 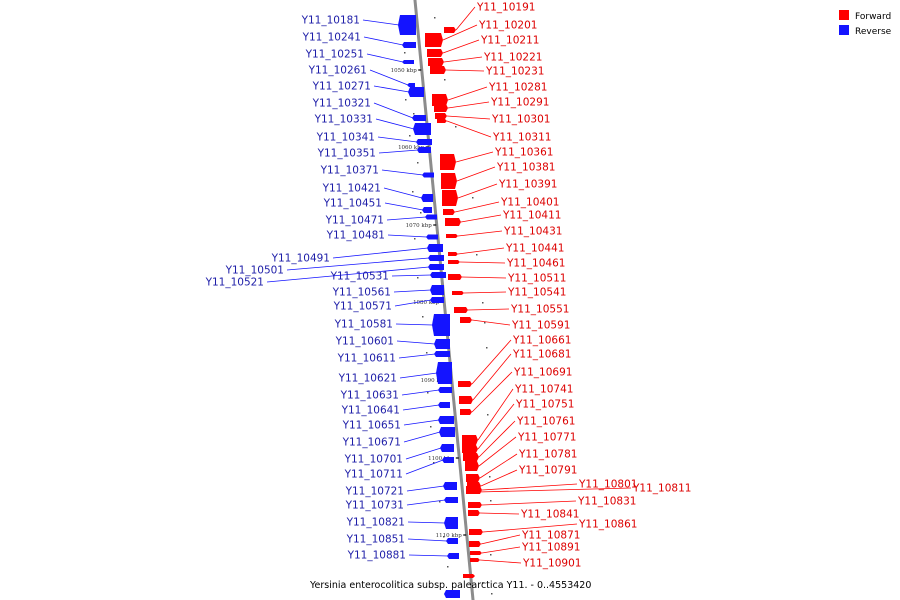 What do you see at coordinates (489, 94) in the screenshot?
I see `forward-gene: Y11_10281` at bounding box center [489, 94].